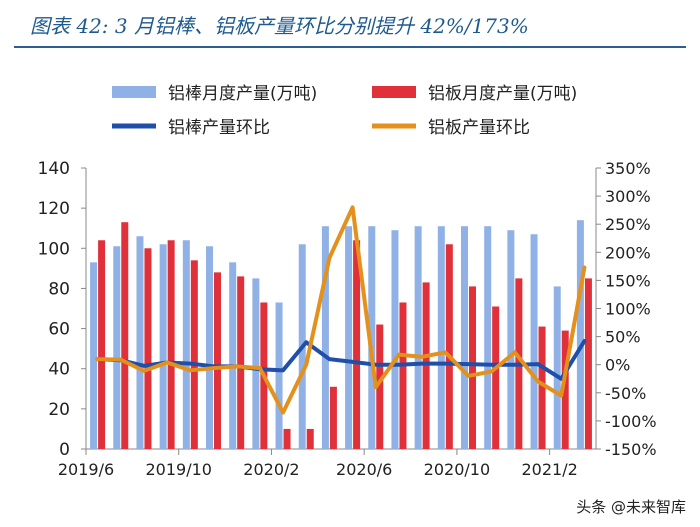 The height and width of the screenshot is (527, 700). I want to click on left-tick-label: 100, so click(54, 249).